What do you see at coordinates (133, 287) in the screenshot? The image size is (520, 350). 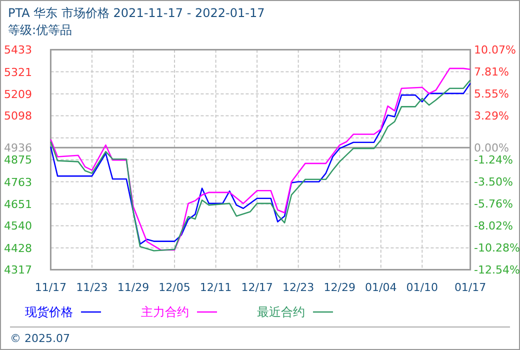 I see `x-tick-label: 11/29` at bounding box center [133, 287].